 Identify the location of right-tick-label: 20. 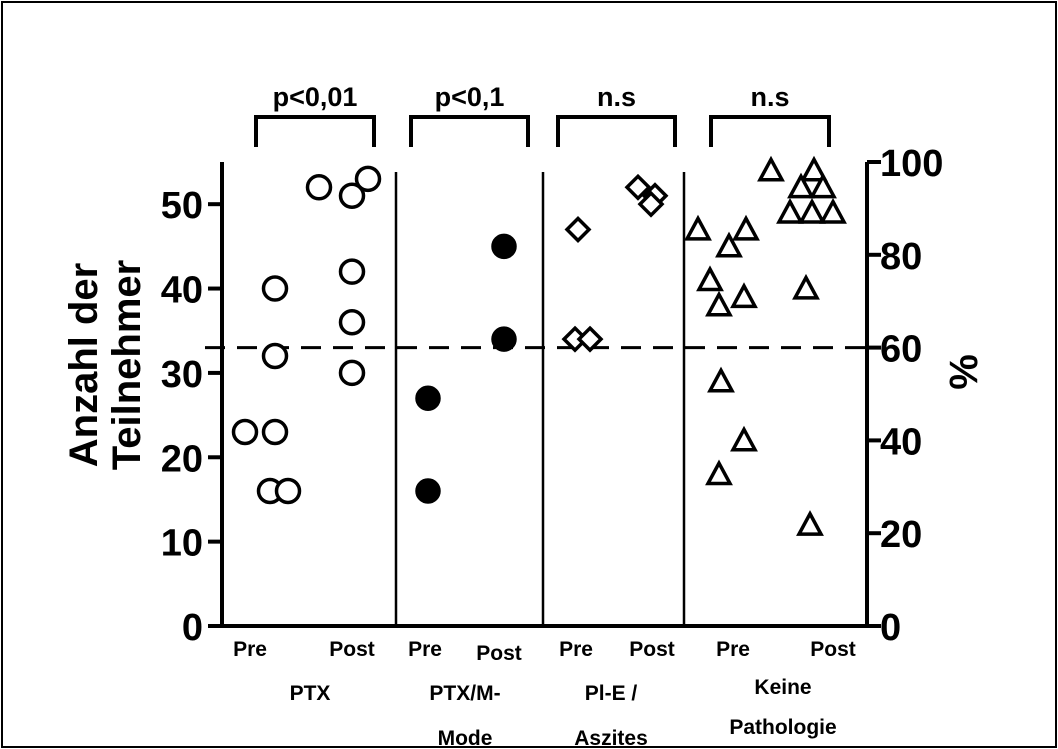
(901, 535).